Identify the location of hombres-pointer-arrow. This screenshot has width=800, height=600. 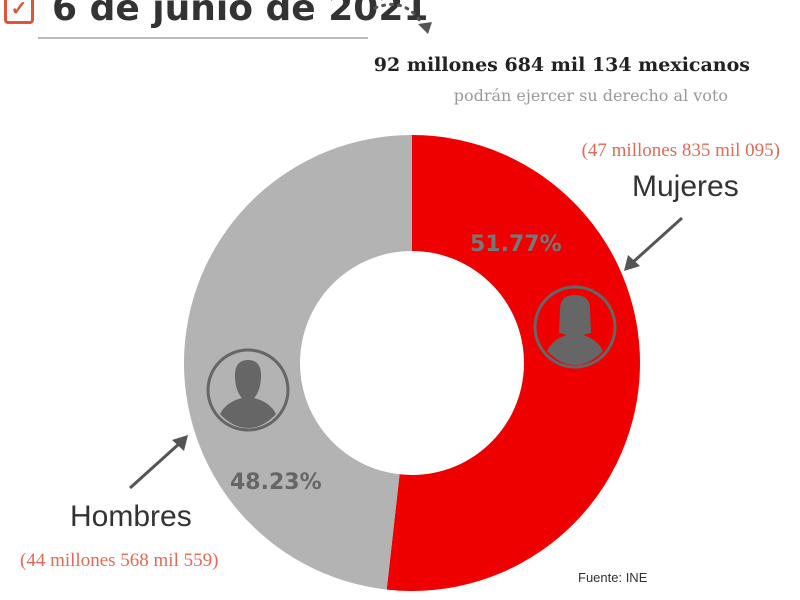
(158, 462).